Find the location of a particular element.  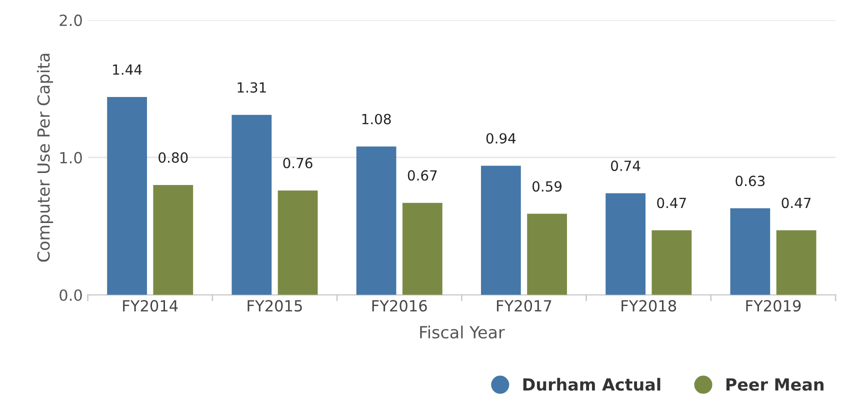

x-tick-label: FY2018 is located at coordinates (649, 306).